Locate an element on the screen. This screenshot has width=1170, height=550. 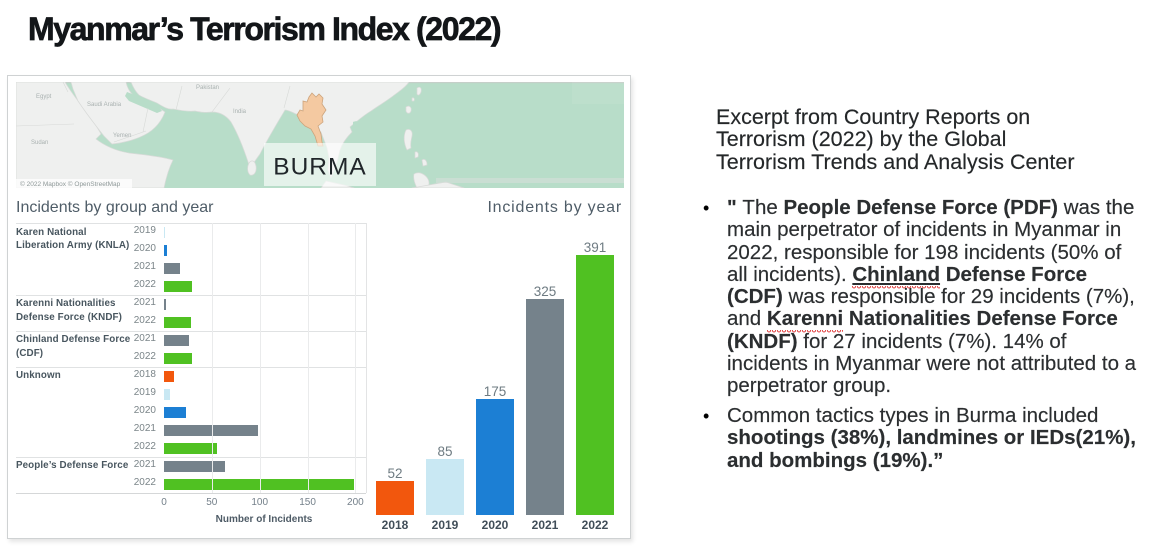
svg-text: Pakistan is located at coordinates (207, 88).